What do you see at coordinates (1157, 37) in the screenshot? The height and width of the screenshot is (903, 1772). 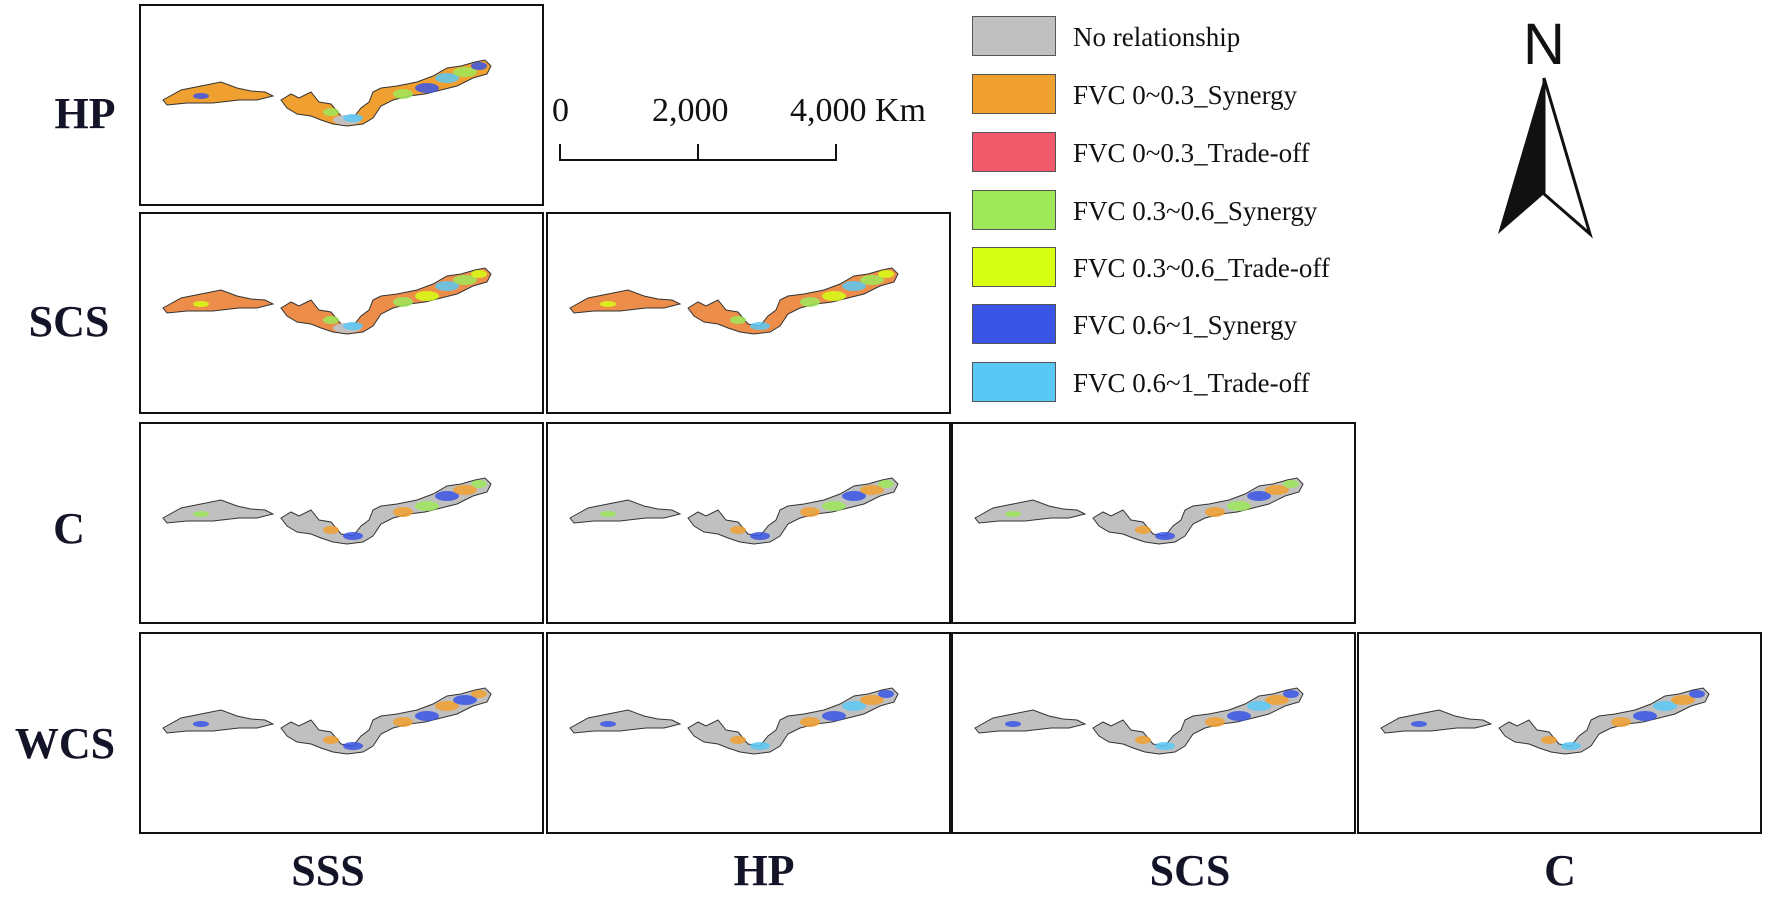 I see `legend-label: No relationship` at bounding box center [1157, 37].